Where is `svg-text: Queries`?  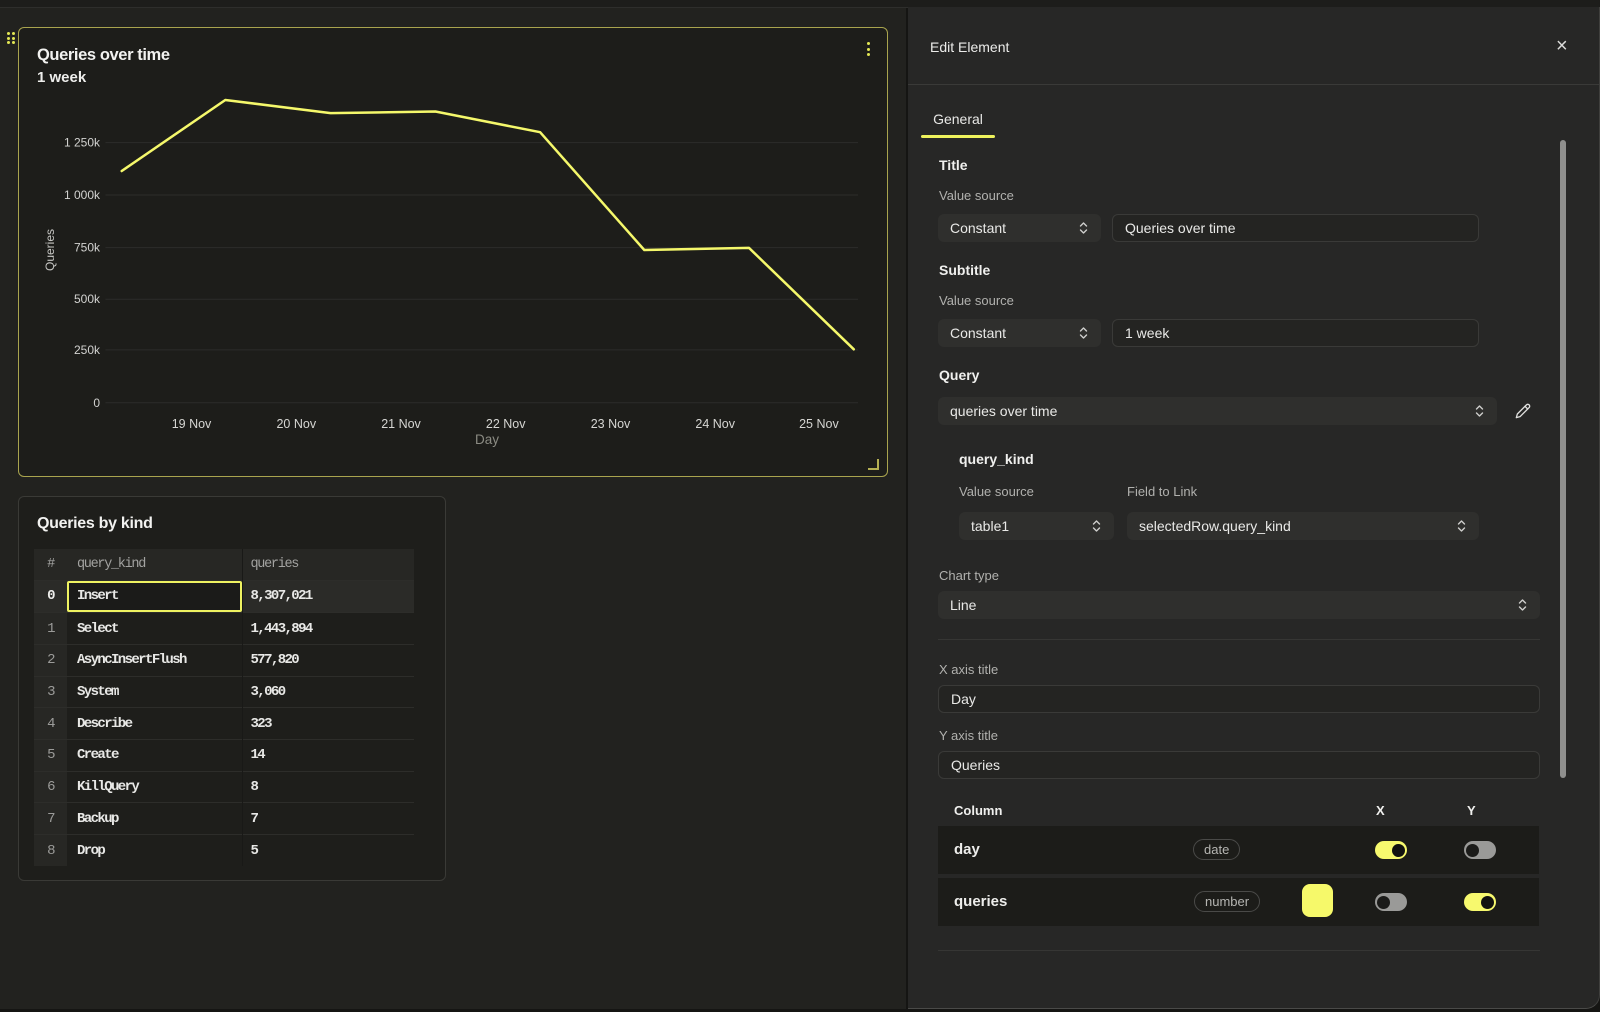
svg-text: Queries is located at coordinates (50, 250).